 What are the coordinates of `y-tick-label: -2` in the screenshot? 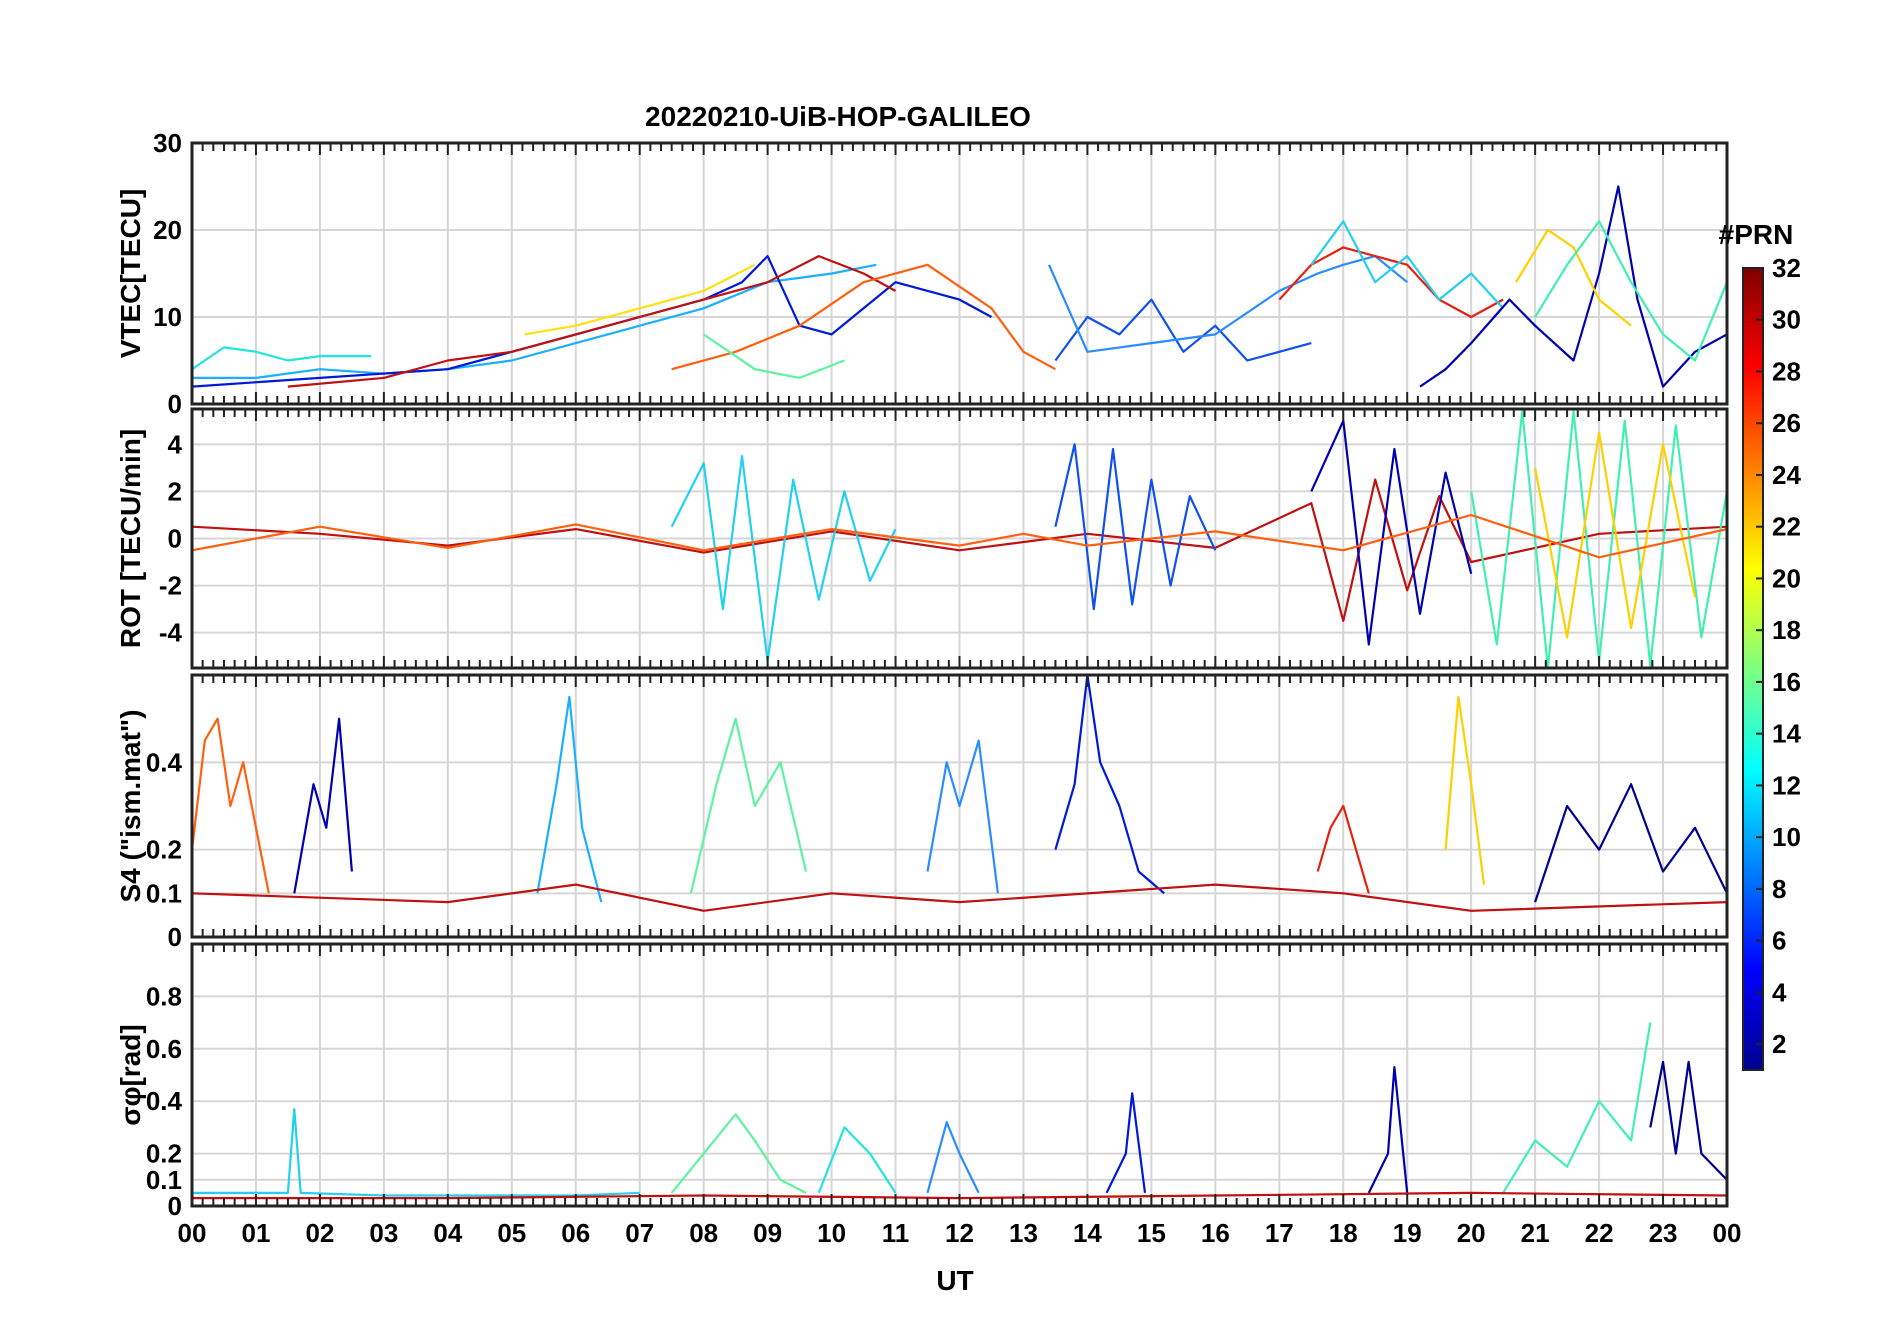 It's located at (170, 586).